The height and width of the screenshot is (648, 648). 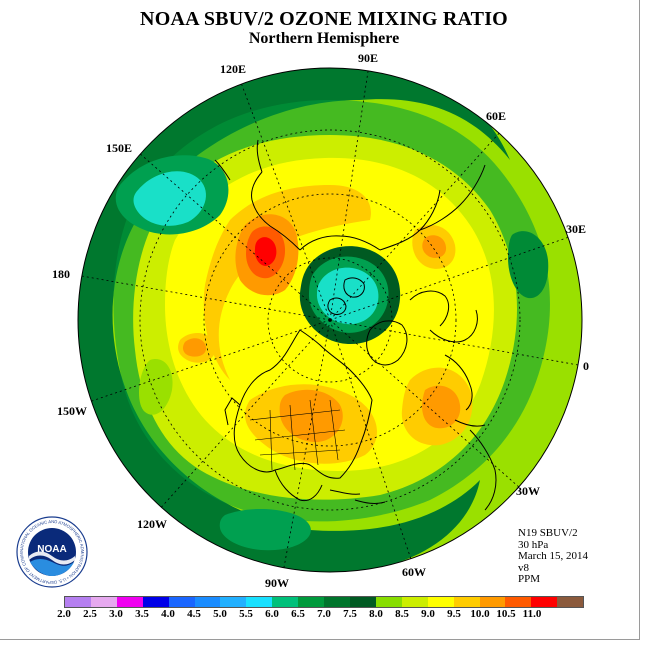 What do you see at coordinates (414, 572) in the screenshot?
I see `lon-label-60w: 60W` at bounding box center [414, 572].